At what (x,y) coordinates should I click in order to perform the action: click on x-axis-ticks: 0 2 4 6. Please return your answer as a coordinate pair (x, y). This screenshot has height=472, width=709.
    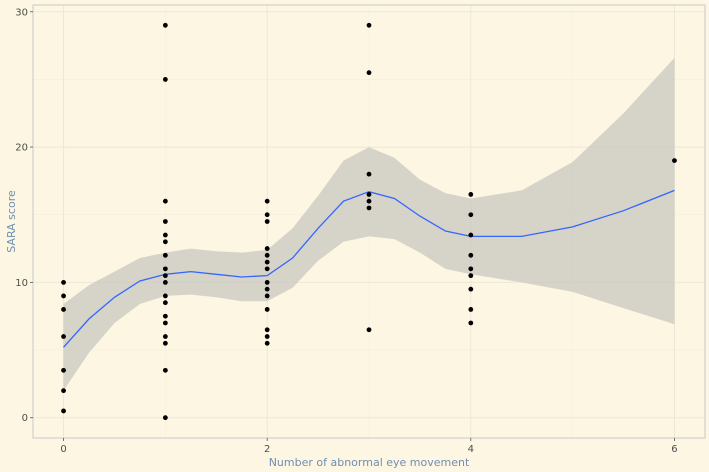
    Looking at the image, I should click on (369, 446).